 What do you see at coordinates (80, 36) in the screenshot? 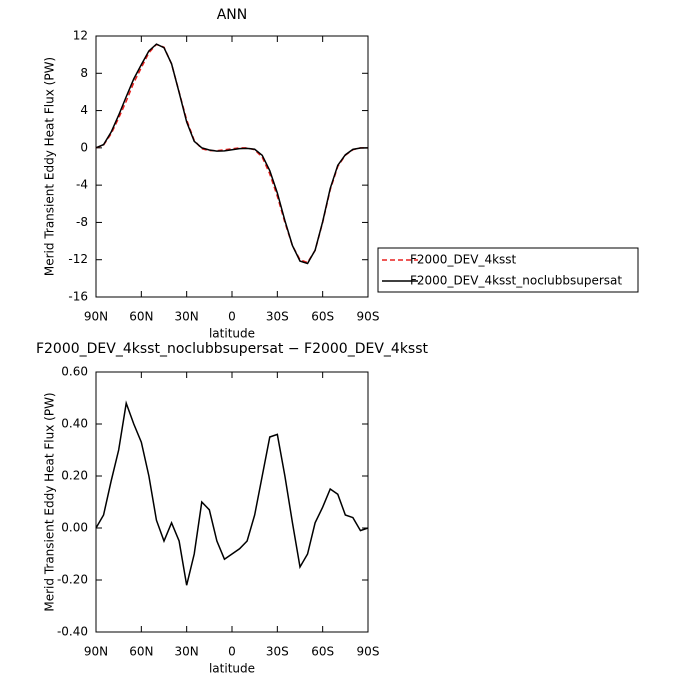
I see `y-tick-label: 12` at bounding box center [80, 36].